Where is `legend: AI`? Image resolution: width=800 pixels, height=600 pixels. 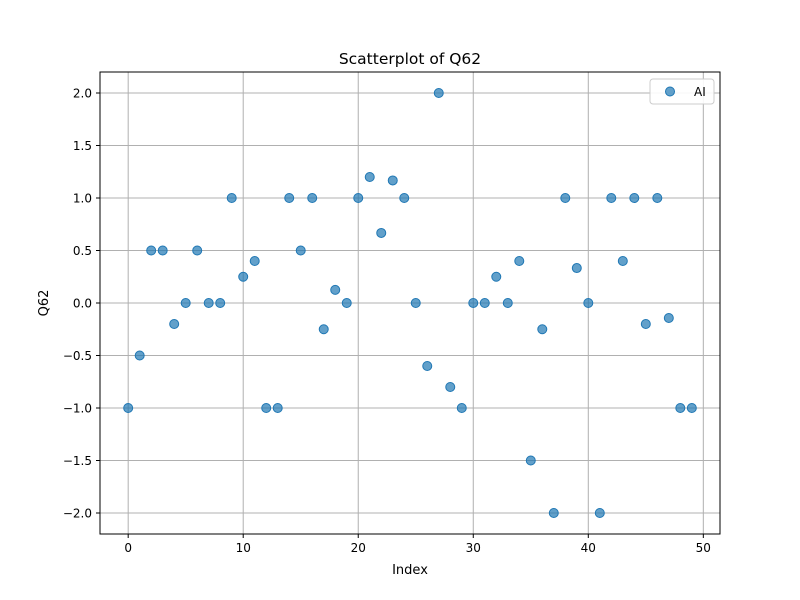 legend: AI is located at coordinates (682, 91).